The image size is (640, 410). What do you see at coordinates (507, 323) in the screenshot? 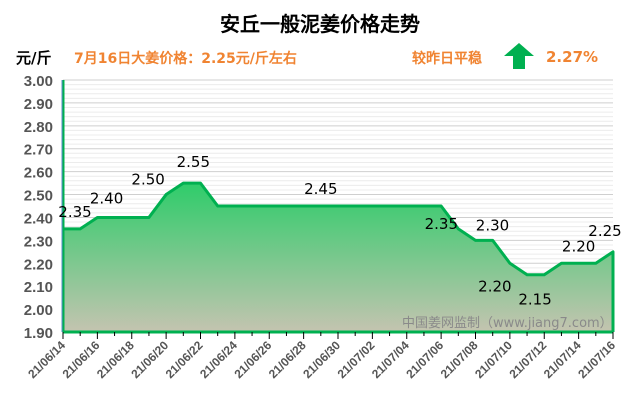
I see `watermark: 中国姜网监制（www.jiang7.com）` at bounding box center [507, 323].